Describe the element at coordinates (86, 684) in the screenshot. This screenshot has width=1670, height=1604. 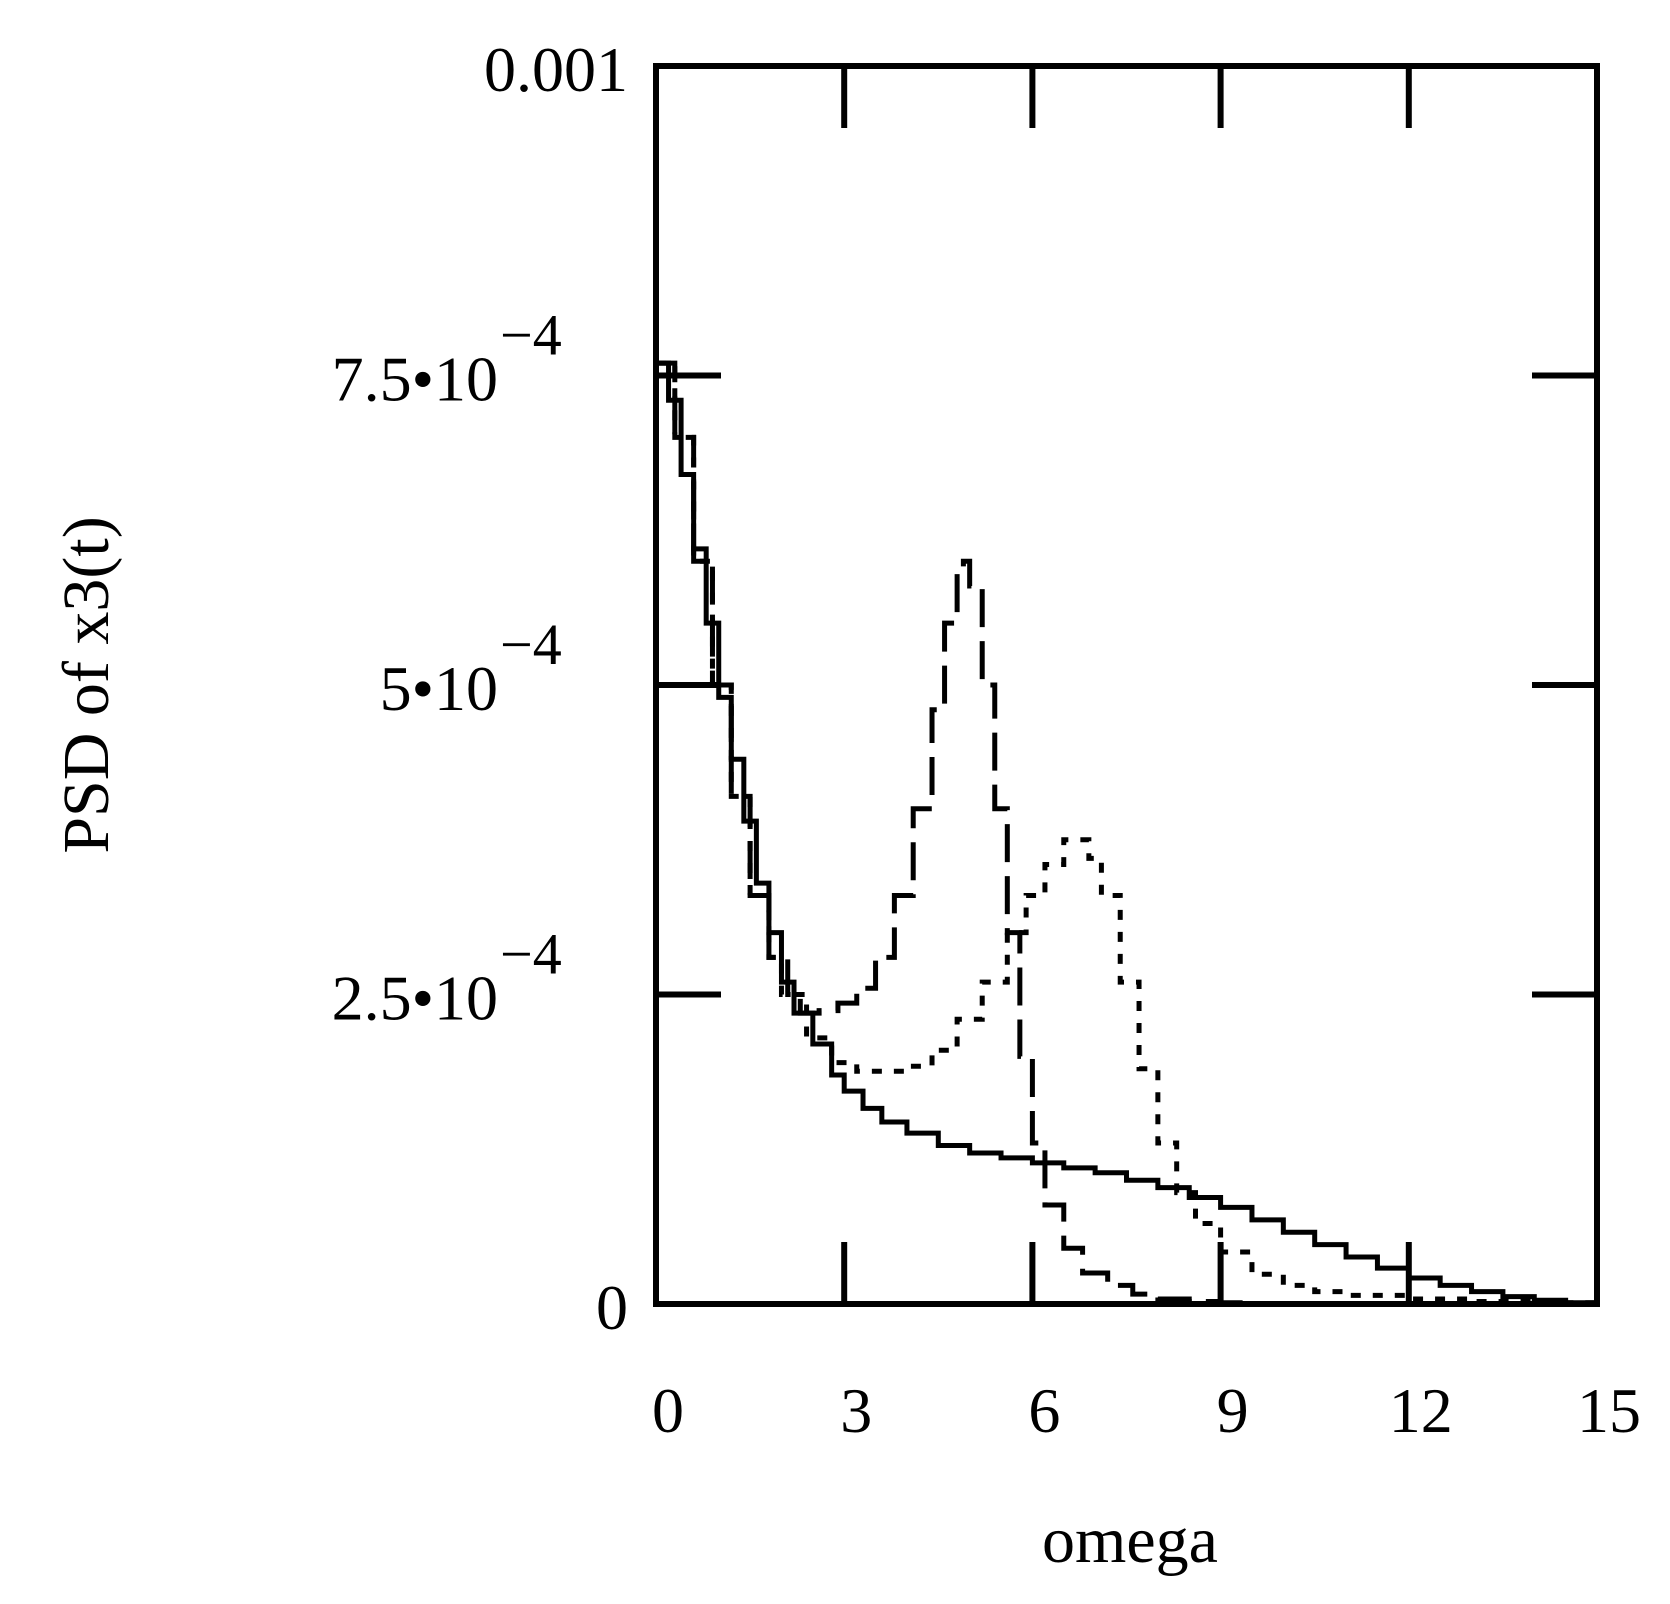
I see `y-axis-title: PSD of x3(t)` at that location.